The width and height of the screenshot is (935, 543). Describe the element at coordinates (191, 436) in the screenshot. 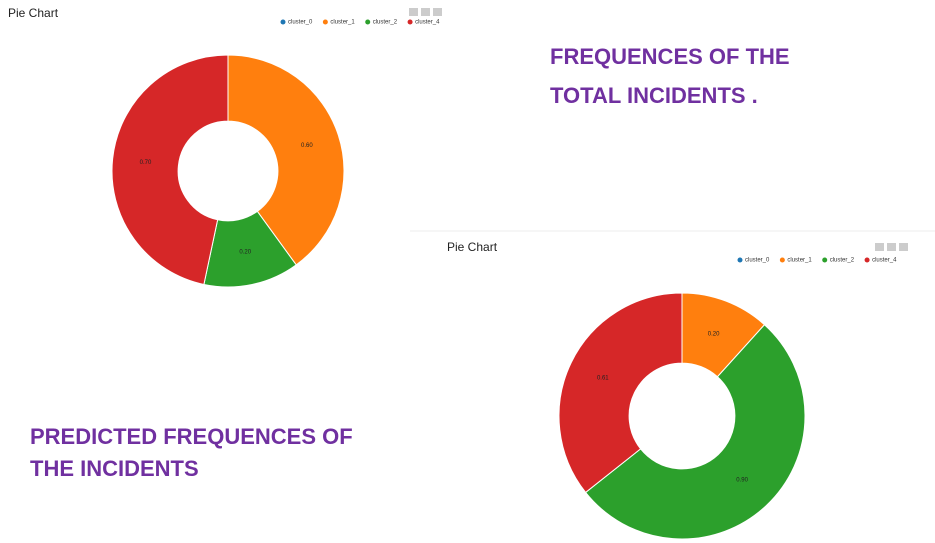

I see `annotation: PREDICTED FREQUENCES OF` at that location.